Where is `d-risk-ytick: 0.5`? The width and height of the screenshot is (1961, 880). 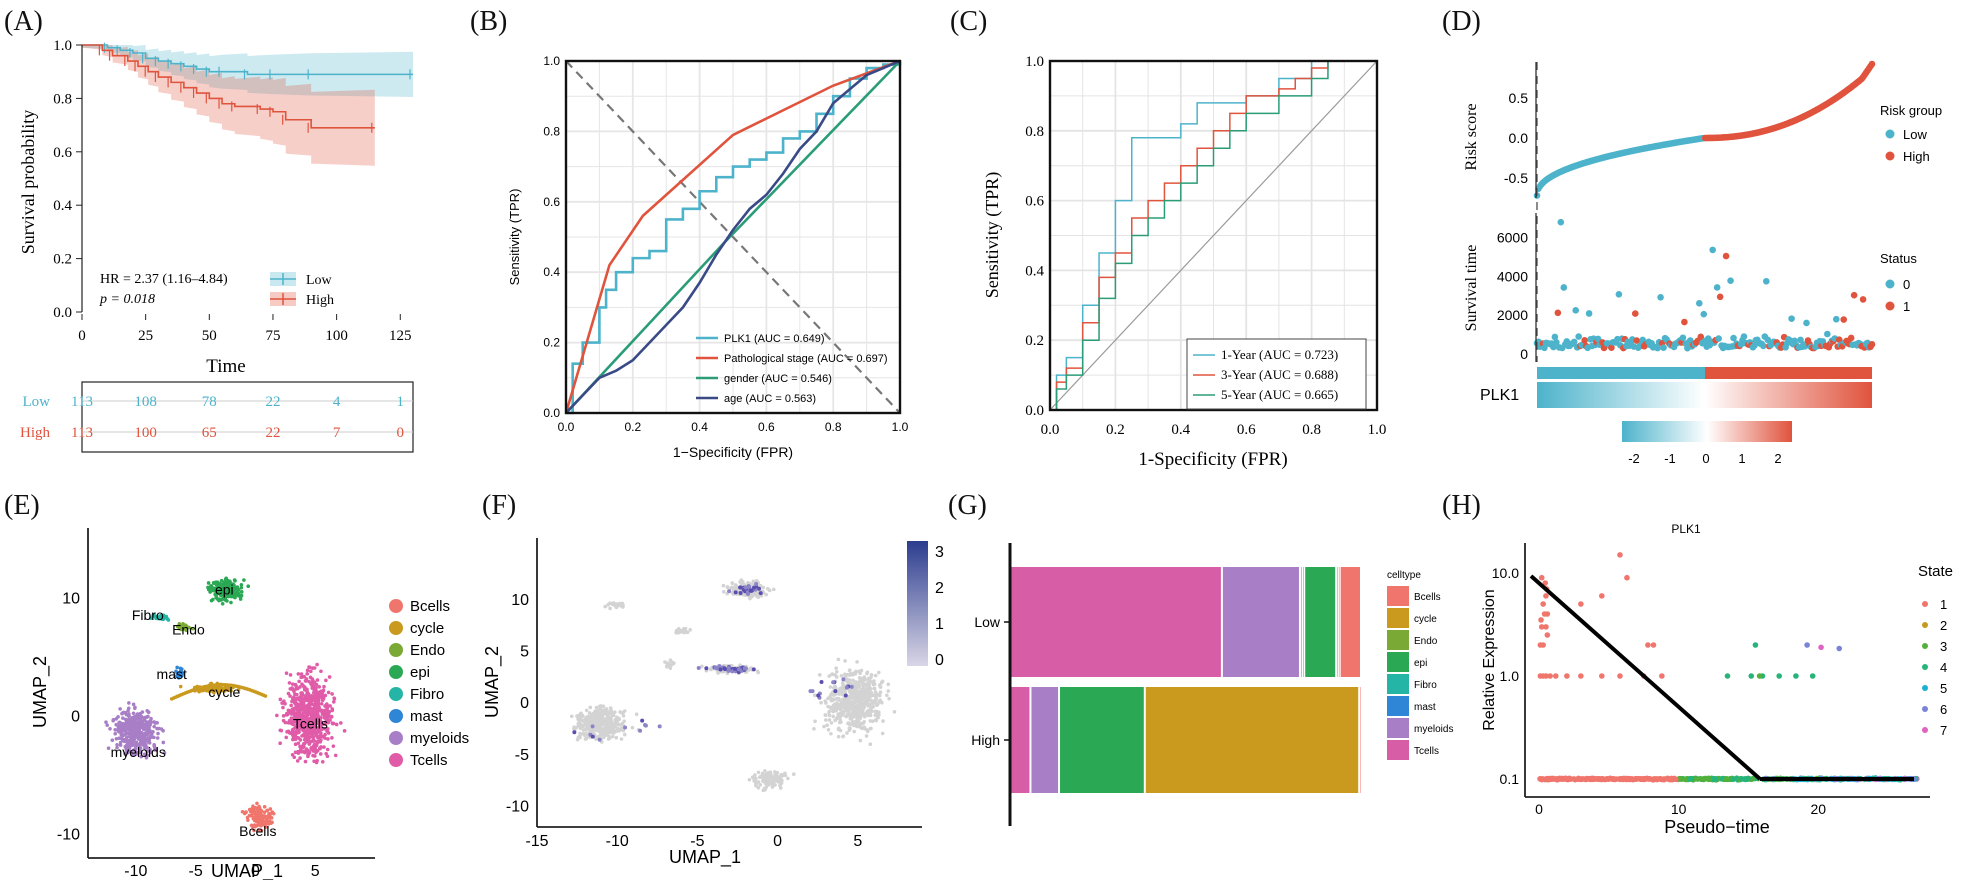 d-risk-ytick: 0.5 is located at coordinates (1519, 98).